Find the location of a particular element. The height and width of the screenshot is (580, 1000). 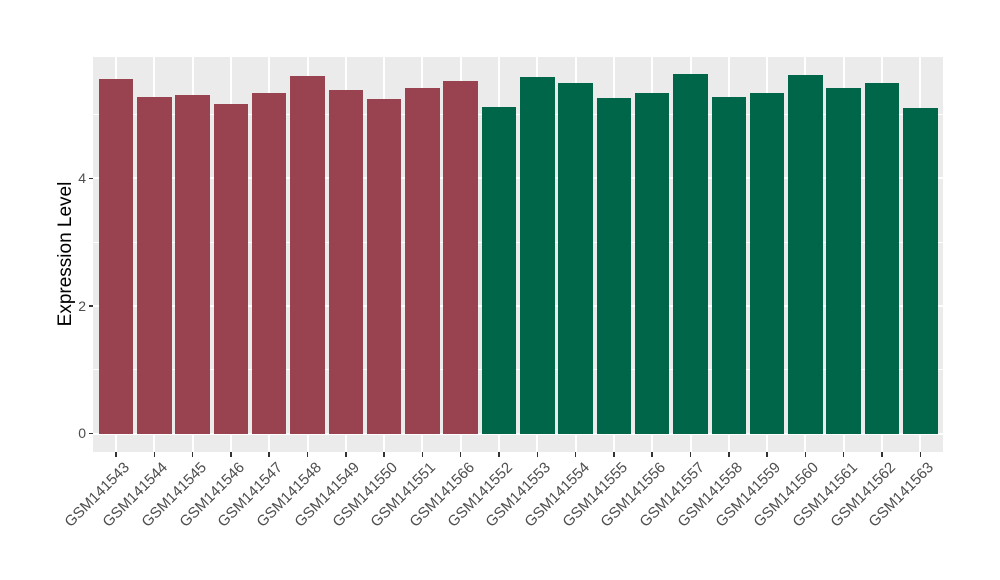

bar-GSM141560 is located at coordinates (805, 254).